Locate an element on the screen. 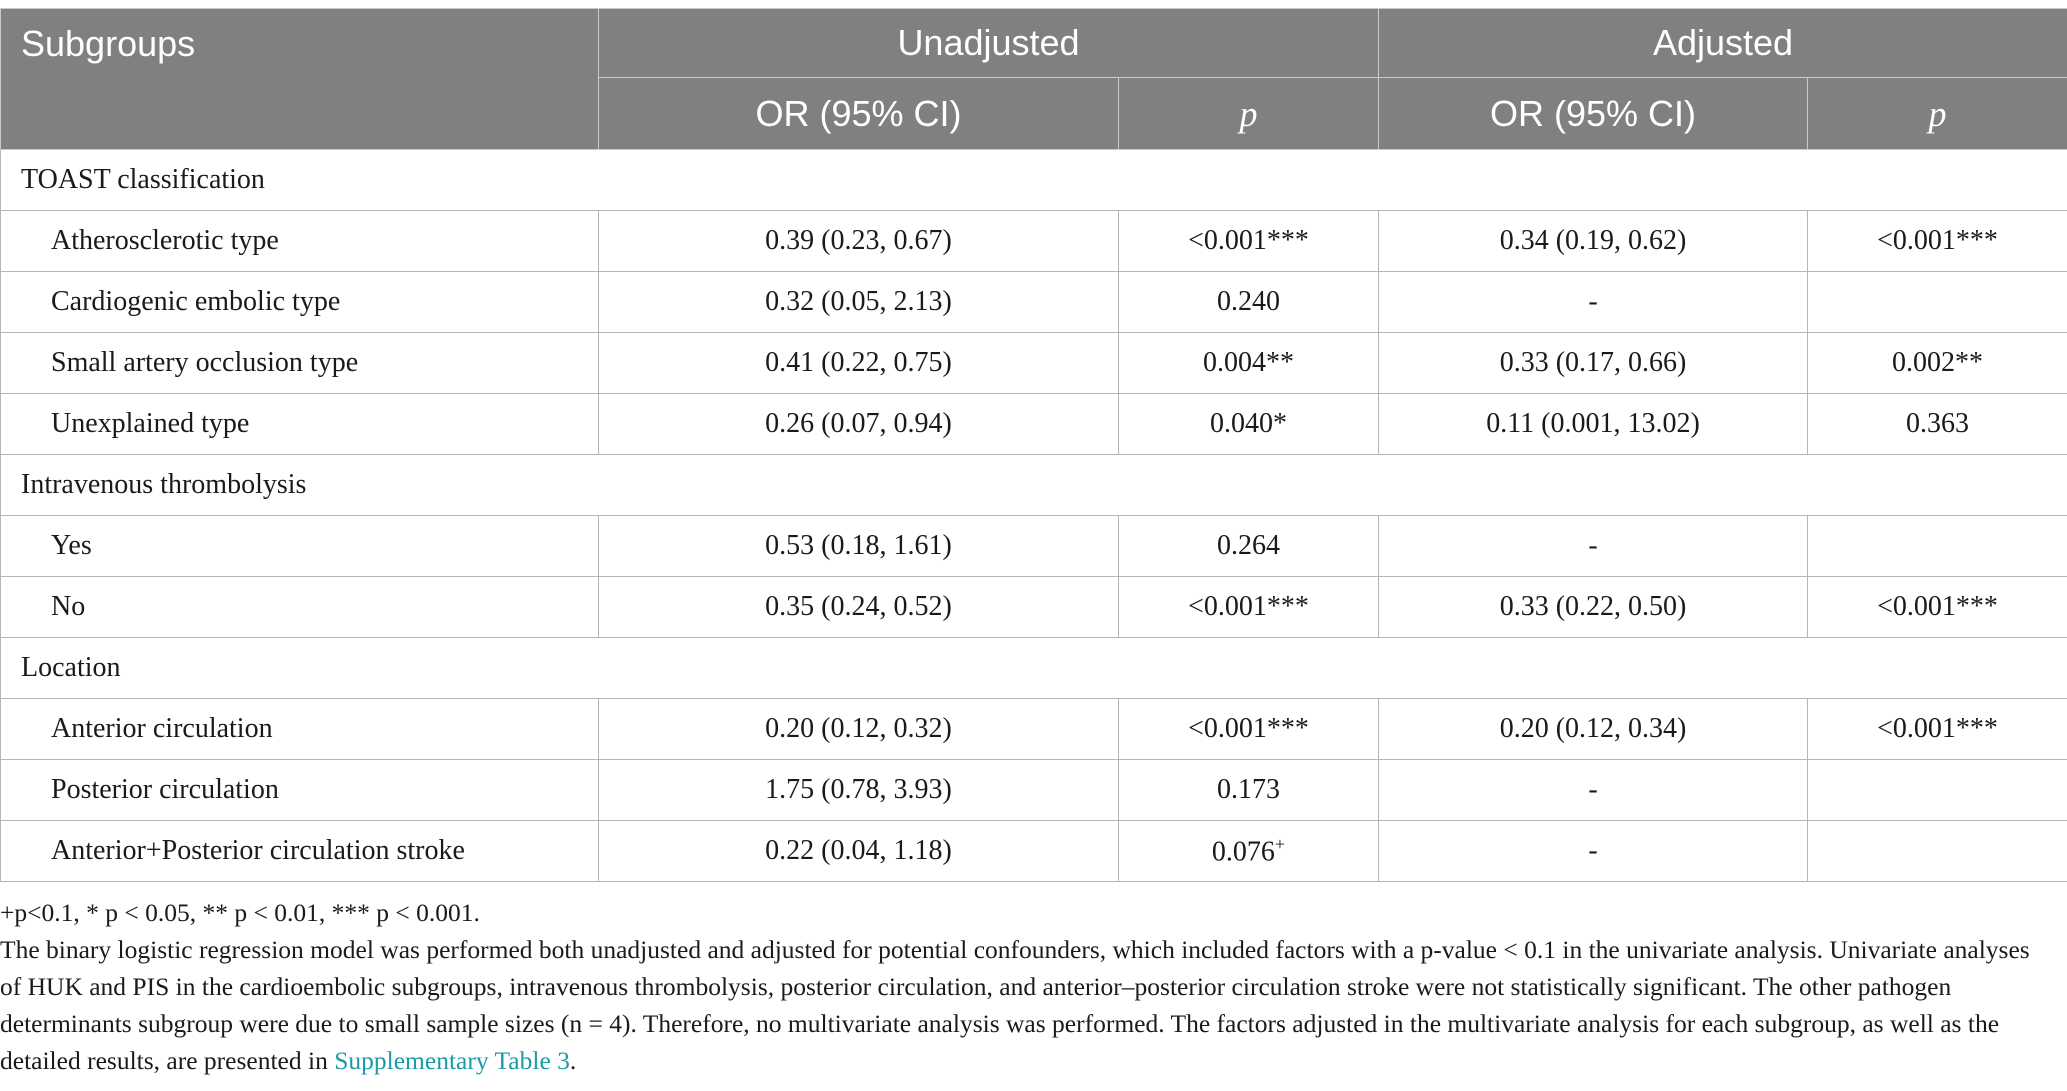  section-row: TOAST classification is located at coordinates (1033, 180).